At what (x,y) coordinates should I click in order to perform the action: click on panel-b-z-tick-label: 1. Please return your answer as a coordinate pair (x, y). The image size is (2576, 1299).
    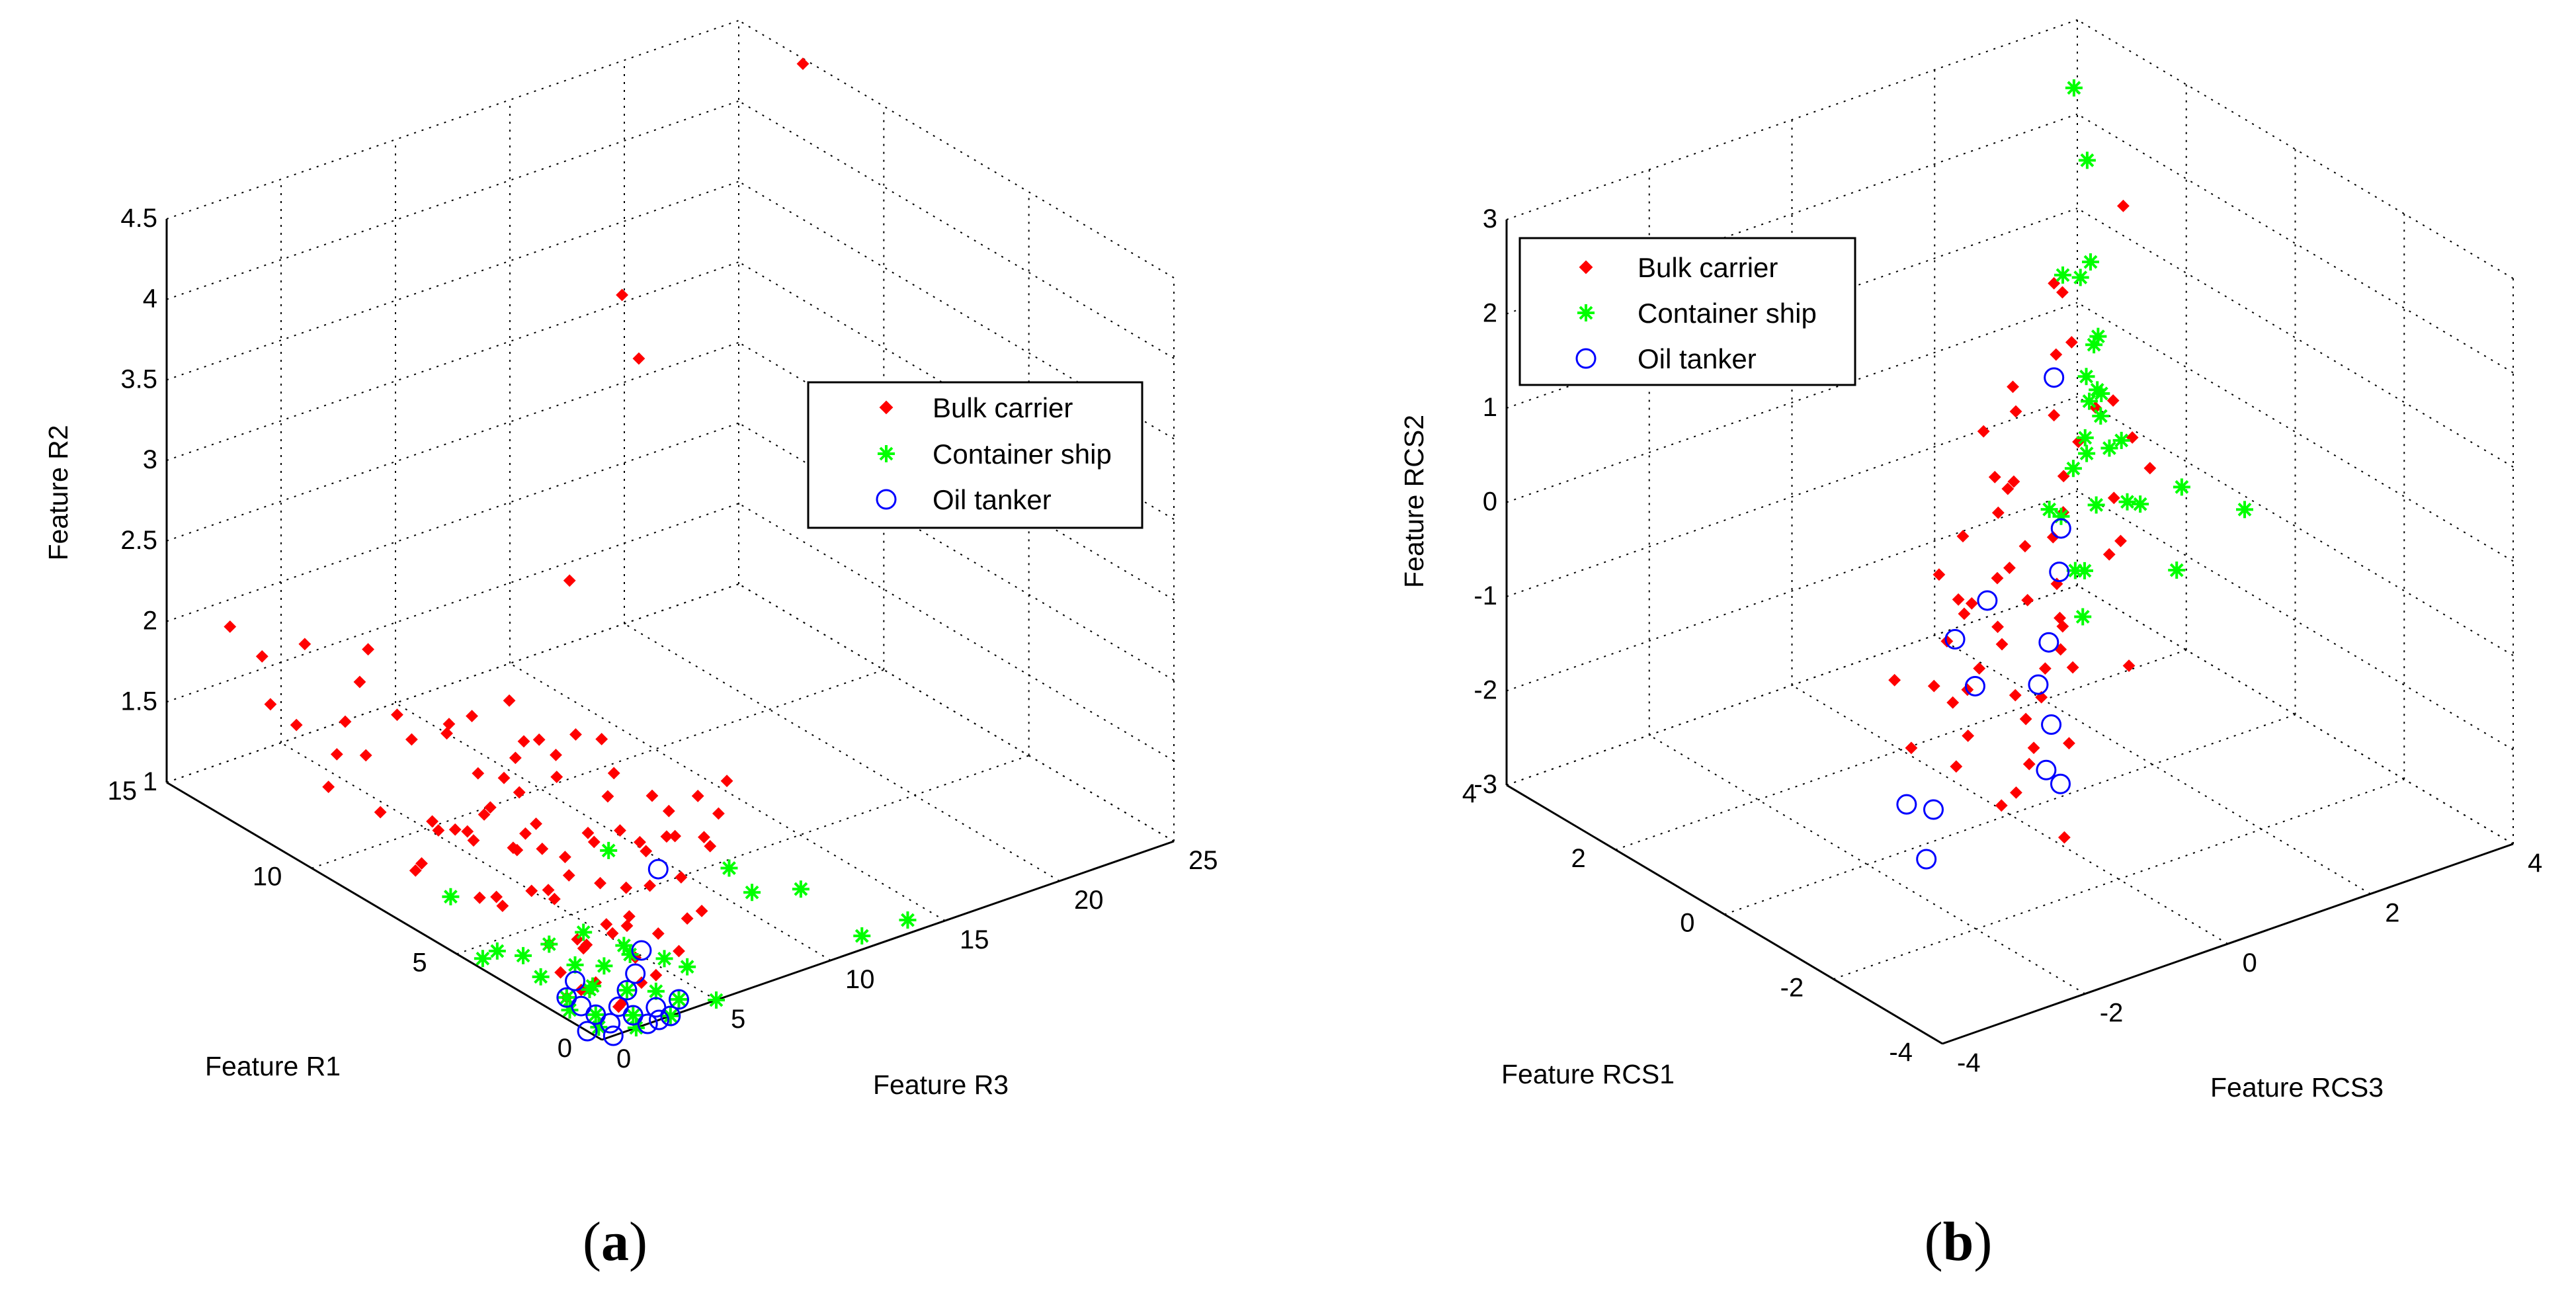
    Looking at the image, I should click on (1490, 407).